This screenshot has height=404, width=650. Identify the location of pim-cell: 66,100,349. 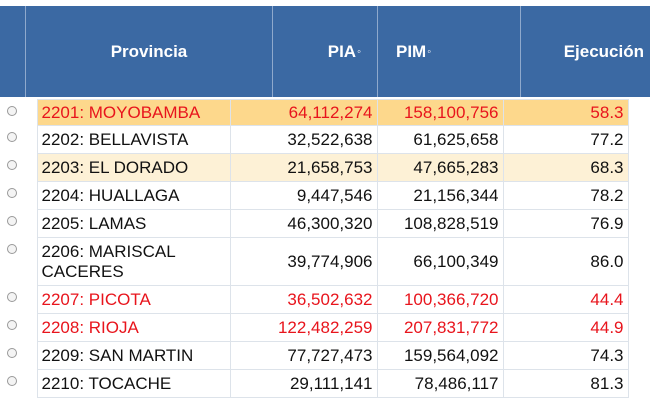
(440, 261).